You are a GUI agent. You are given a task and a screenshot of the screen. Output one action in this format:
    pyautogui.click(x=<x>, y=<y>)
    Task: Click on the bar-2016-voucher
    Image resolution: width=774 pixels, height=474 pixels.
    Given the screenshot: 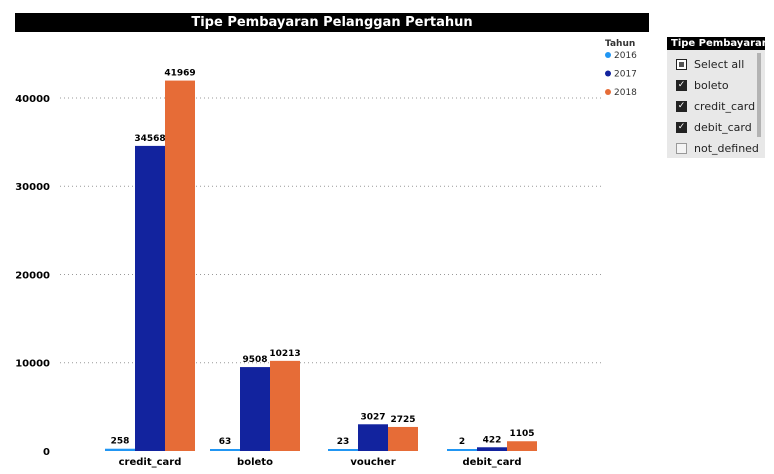 What is the action you would take?
    pyautogui.click(x=343, y=450)
    